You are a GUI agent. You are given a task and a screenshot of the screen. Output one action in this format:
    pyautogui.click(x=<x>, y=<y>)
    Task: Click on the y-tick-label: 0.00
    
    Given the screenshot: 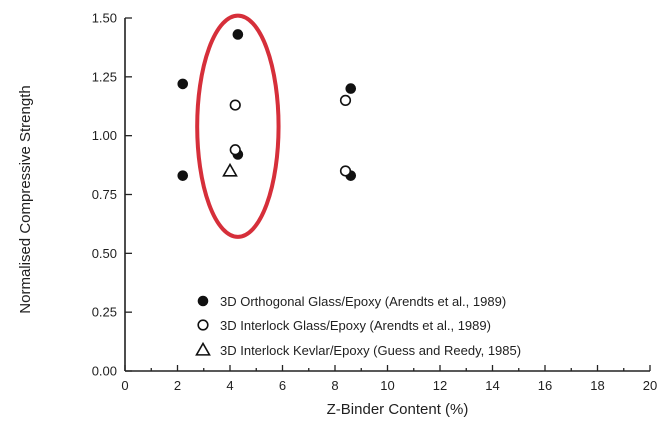 What is the action you would take?
    pyautogui.click(x=104, y=371)
    